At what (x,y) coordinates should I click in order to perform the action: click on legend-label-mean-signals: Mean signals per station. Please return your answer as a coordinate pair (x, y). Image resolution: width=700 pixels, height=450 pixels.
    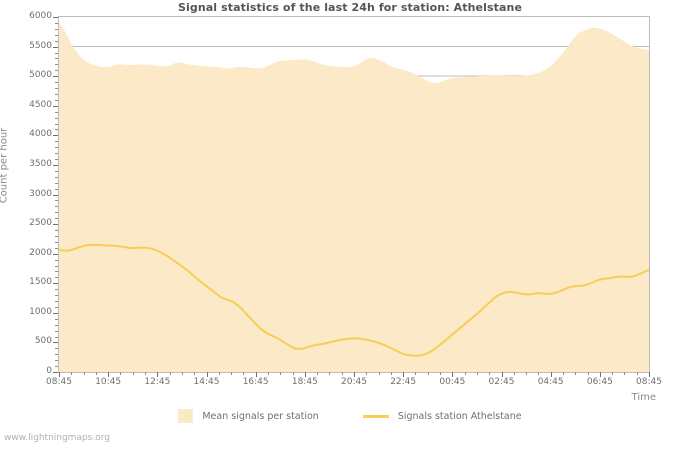
    Looking at the image, I should click on (260, 416).